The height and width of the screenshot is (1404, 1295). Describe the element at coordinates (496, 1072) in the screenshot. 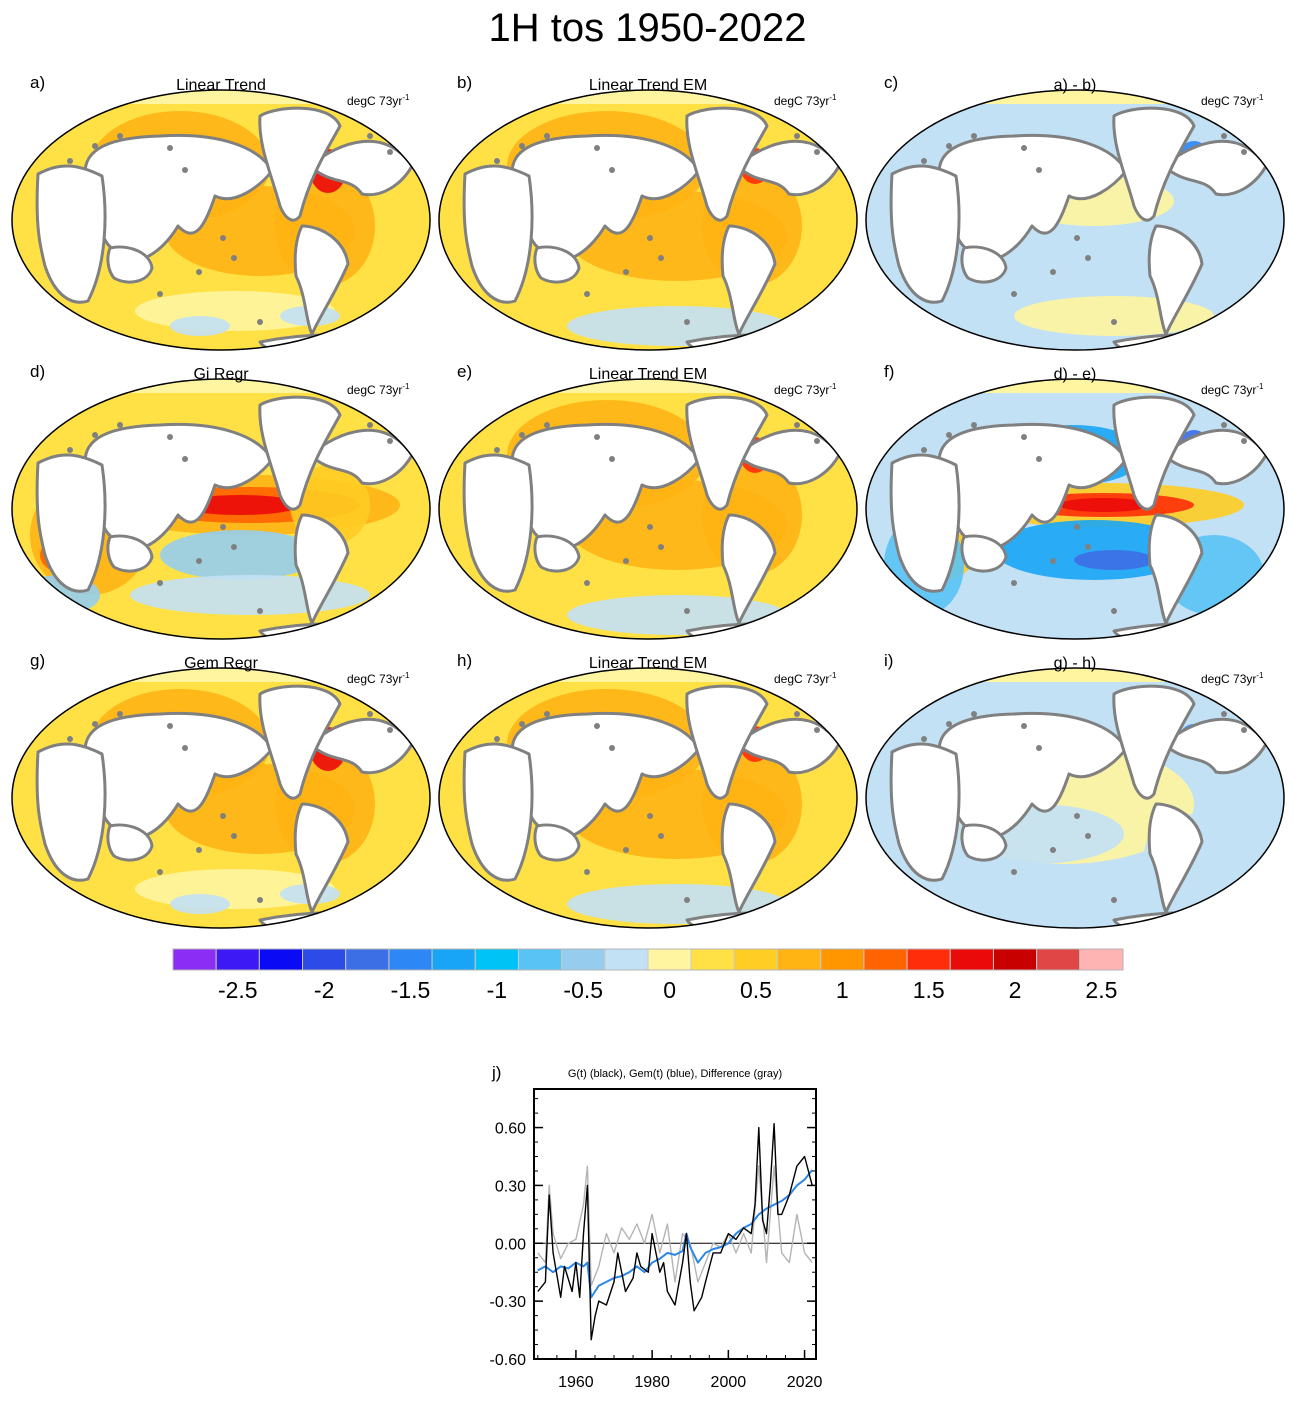

I see `panel-letter: j)` at that location.